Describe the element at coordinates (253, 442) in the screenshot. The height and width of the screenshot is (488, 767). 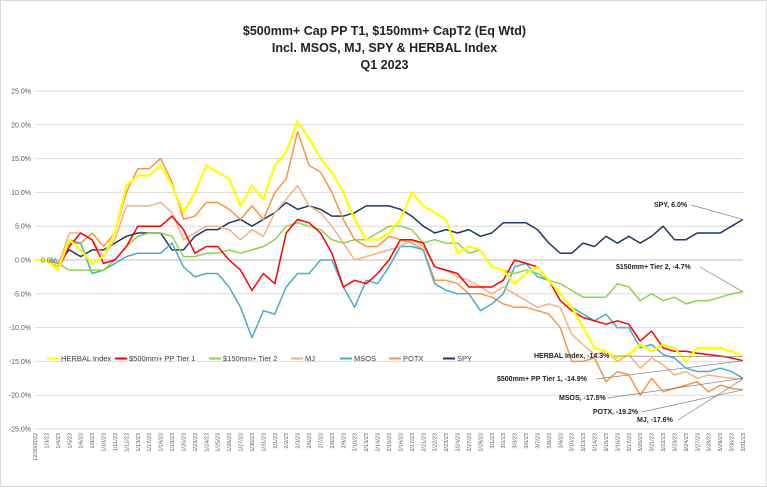
I see `x-tick-label: 1/30/23` at that location.